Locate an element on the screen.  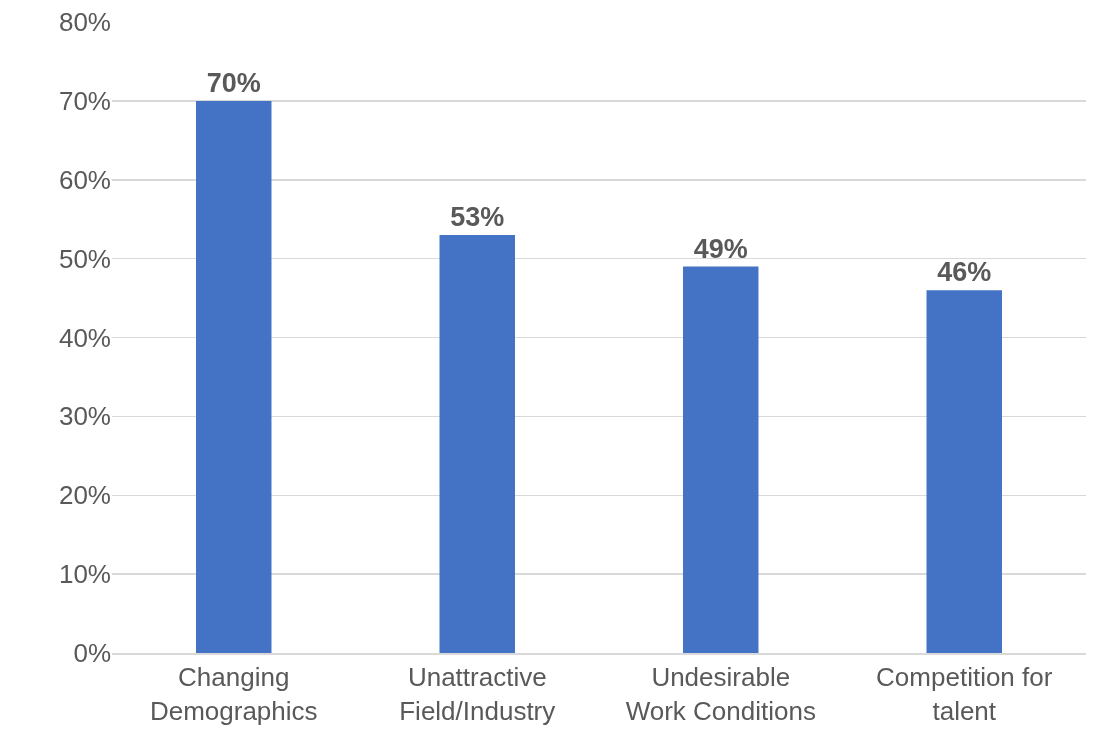
x-tick-label: Undesirable Work Conditions is located at coordinates (720, 693).